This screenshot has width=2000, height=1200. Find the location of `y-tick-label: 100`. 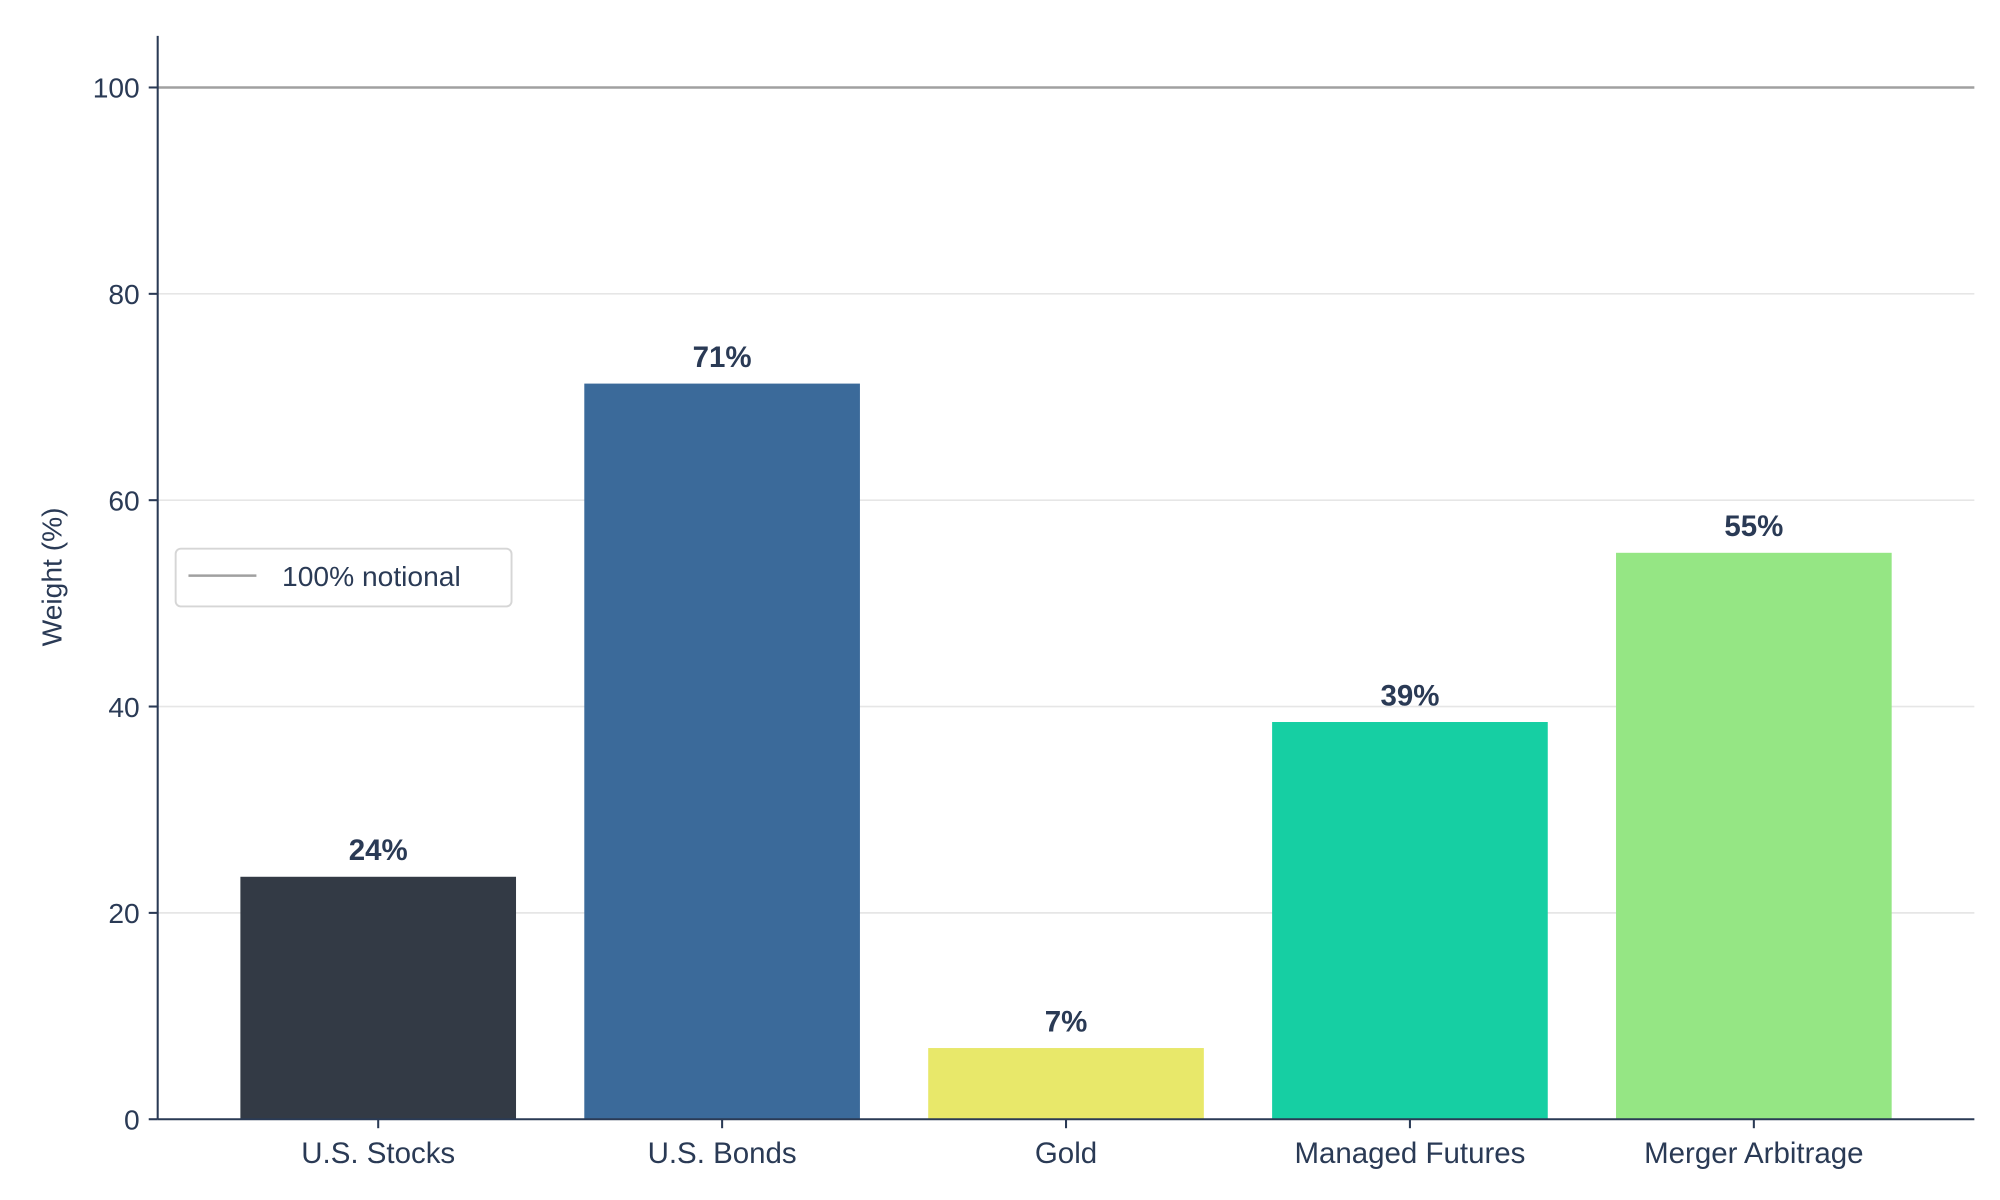

y-tick-label: 100 is located at coordinates (116, 88).